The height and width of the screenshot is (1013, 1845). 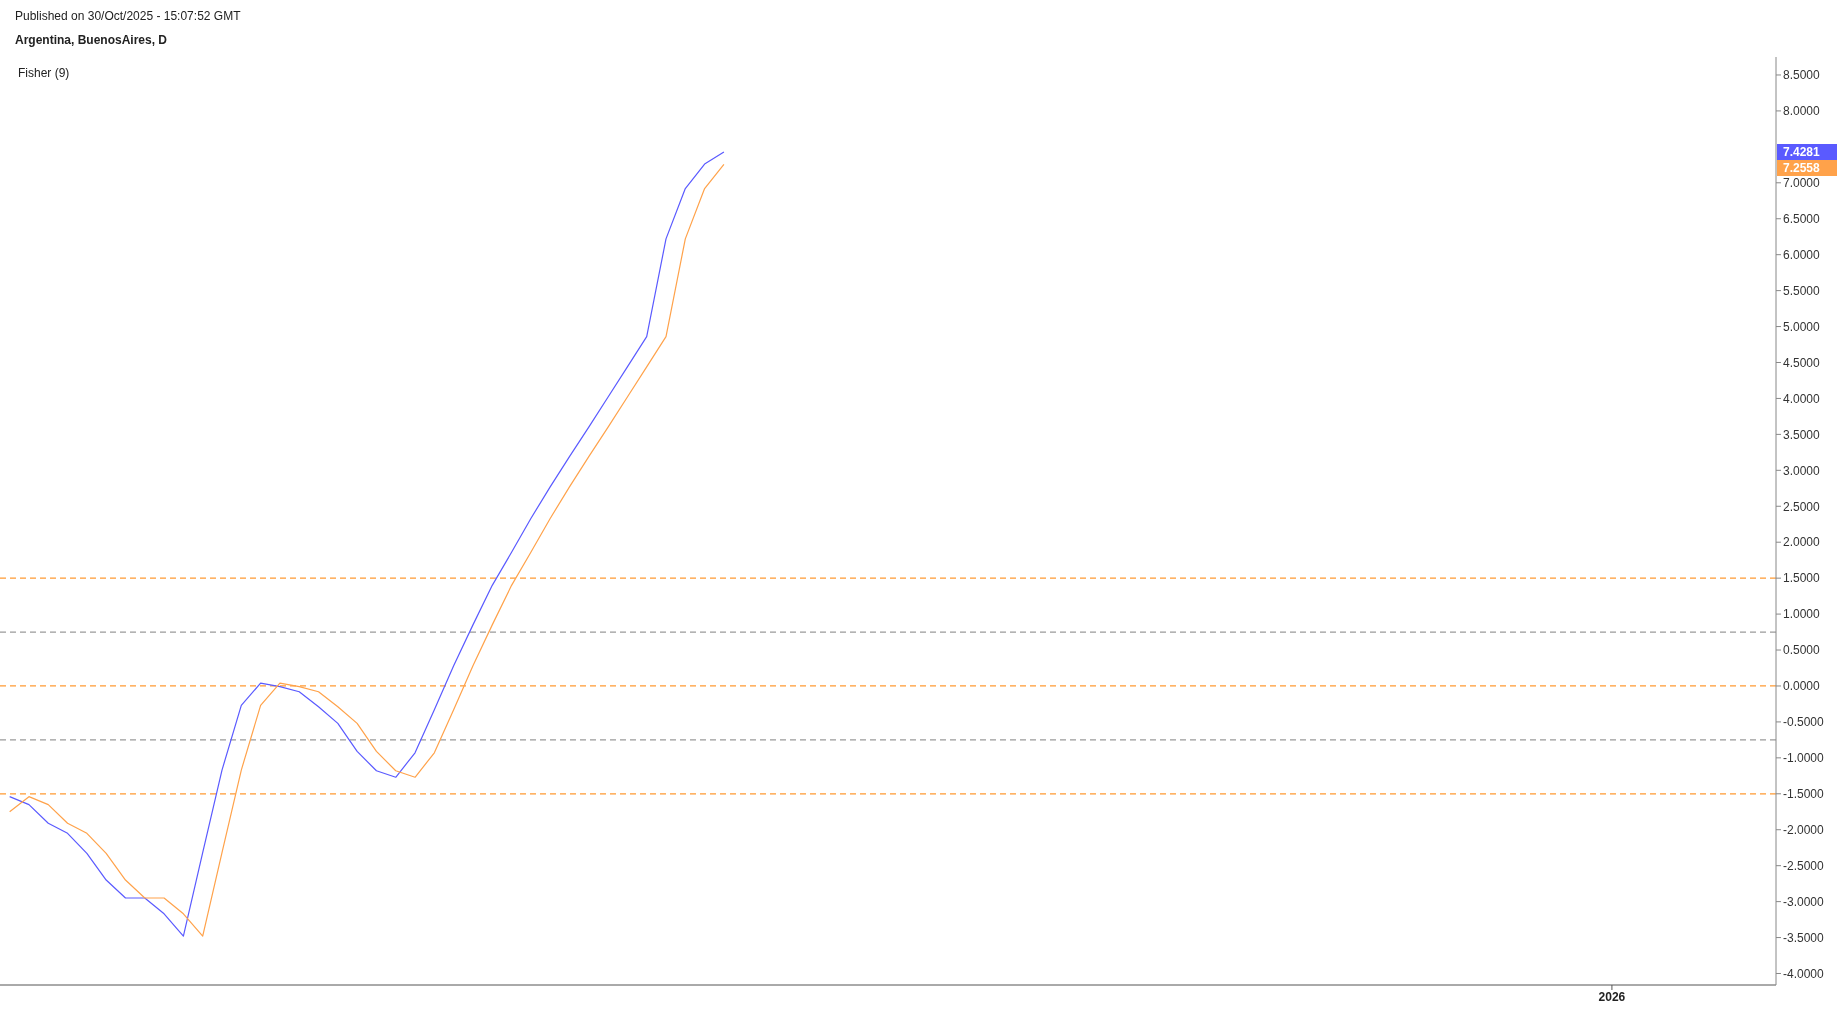 I want to click on y-tick-label: -2.0000, so click(x=1804, y=829).